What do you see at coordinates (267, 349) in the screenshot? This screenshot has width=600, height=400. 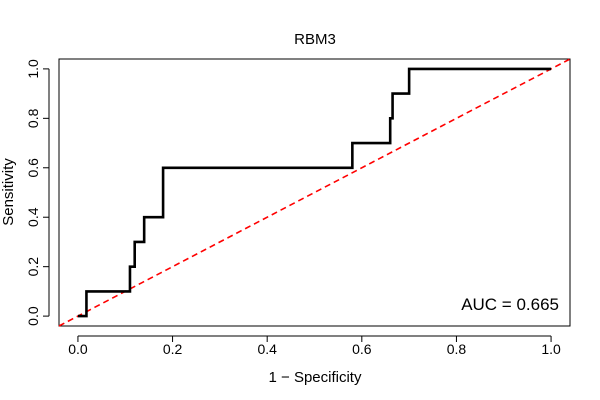 I see `x-tick-label: 0.4` at bounding box center [267, 349].